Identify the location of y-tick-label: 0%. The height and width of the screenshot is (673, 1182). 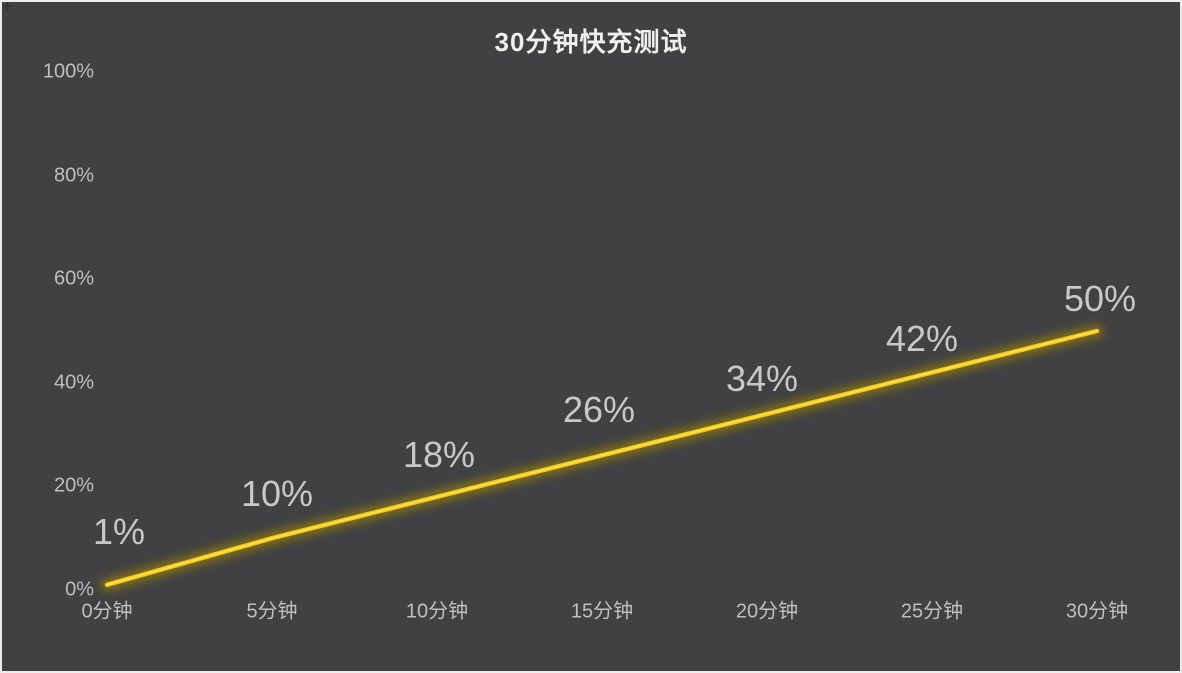
(79, 589).